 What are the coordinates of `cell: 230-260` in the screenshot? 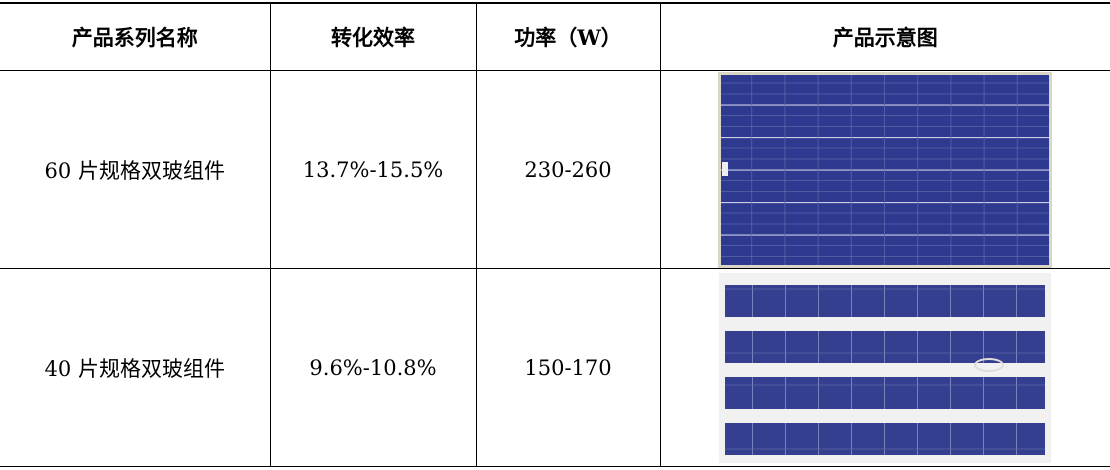 It's located at (567, 169).